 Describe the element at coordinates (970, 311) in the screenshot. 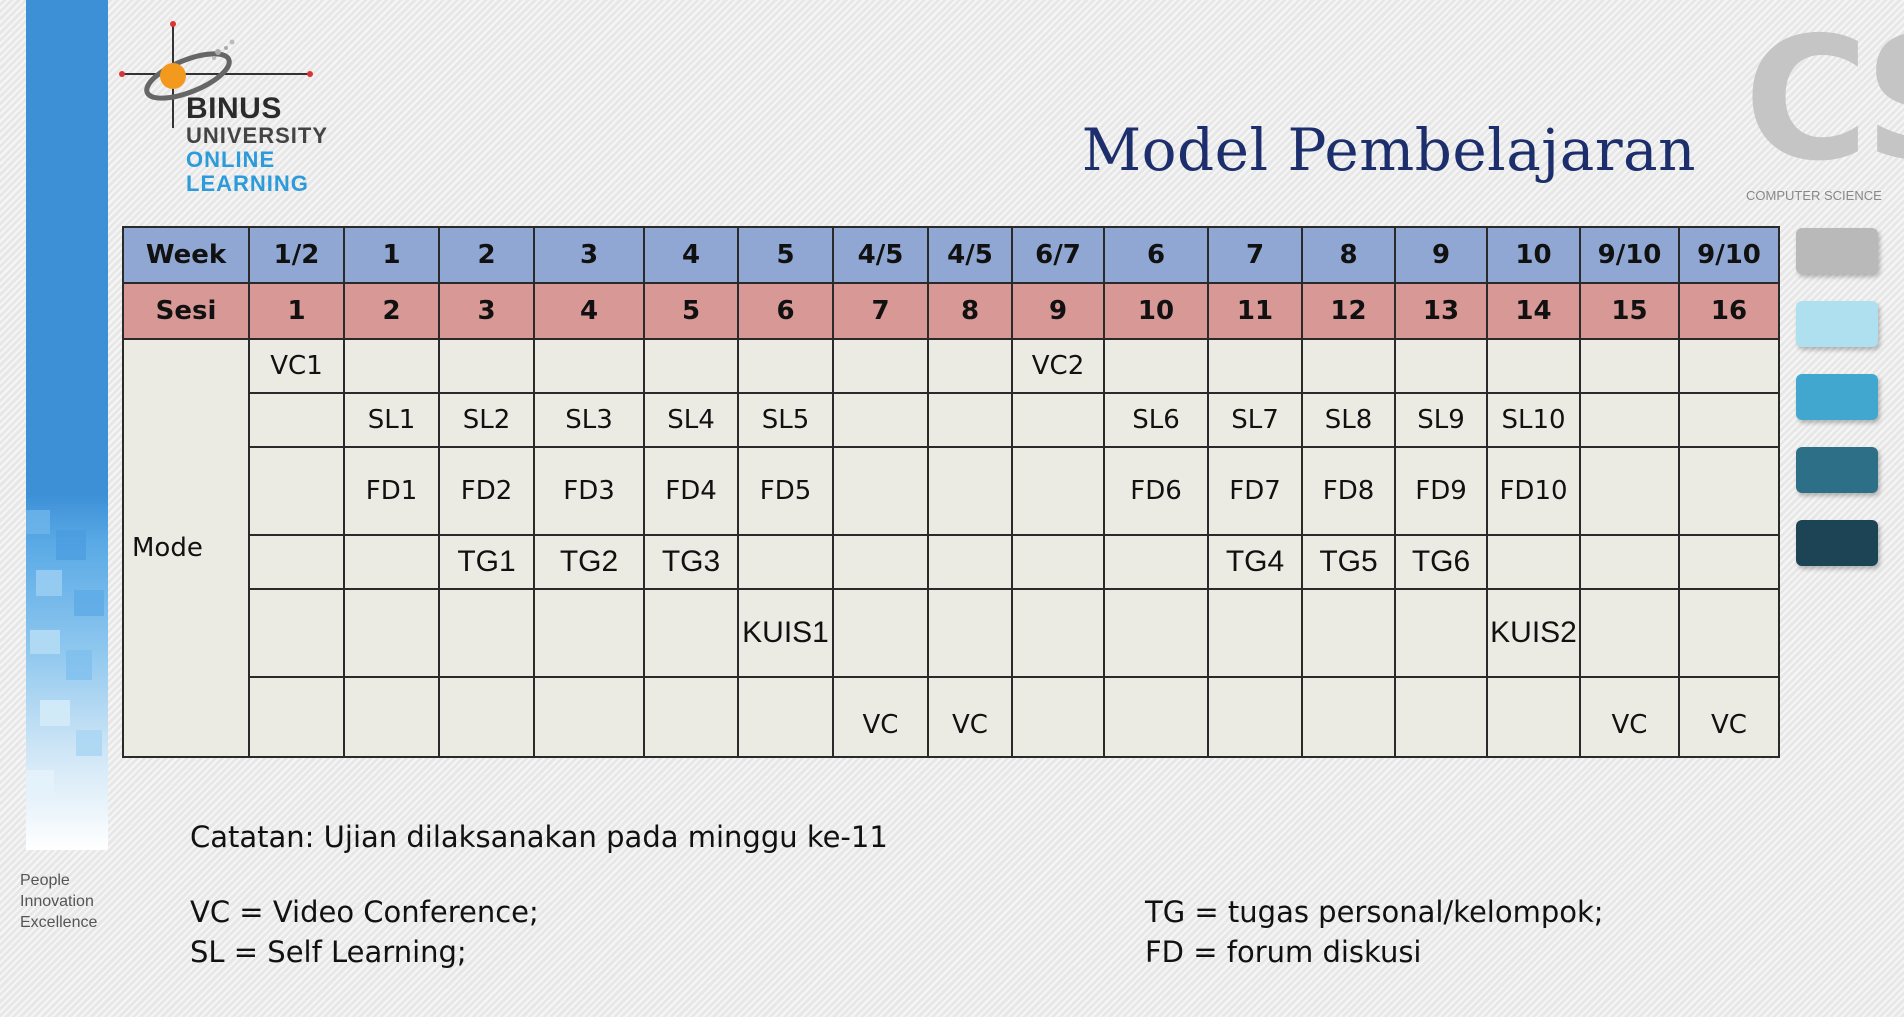

I see `sesi-cell: 8` at that location.